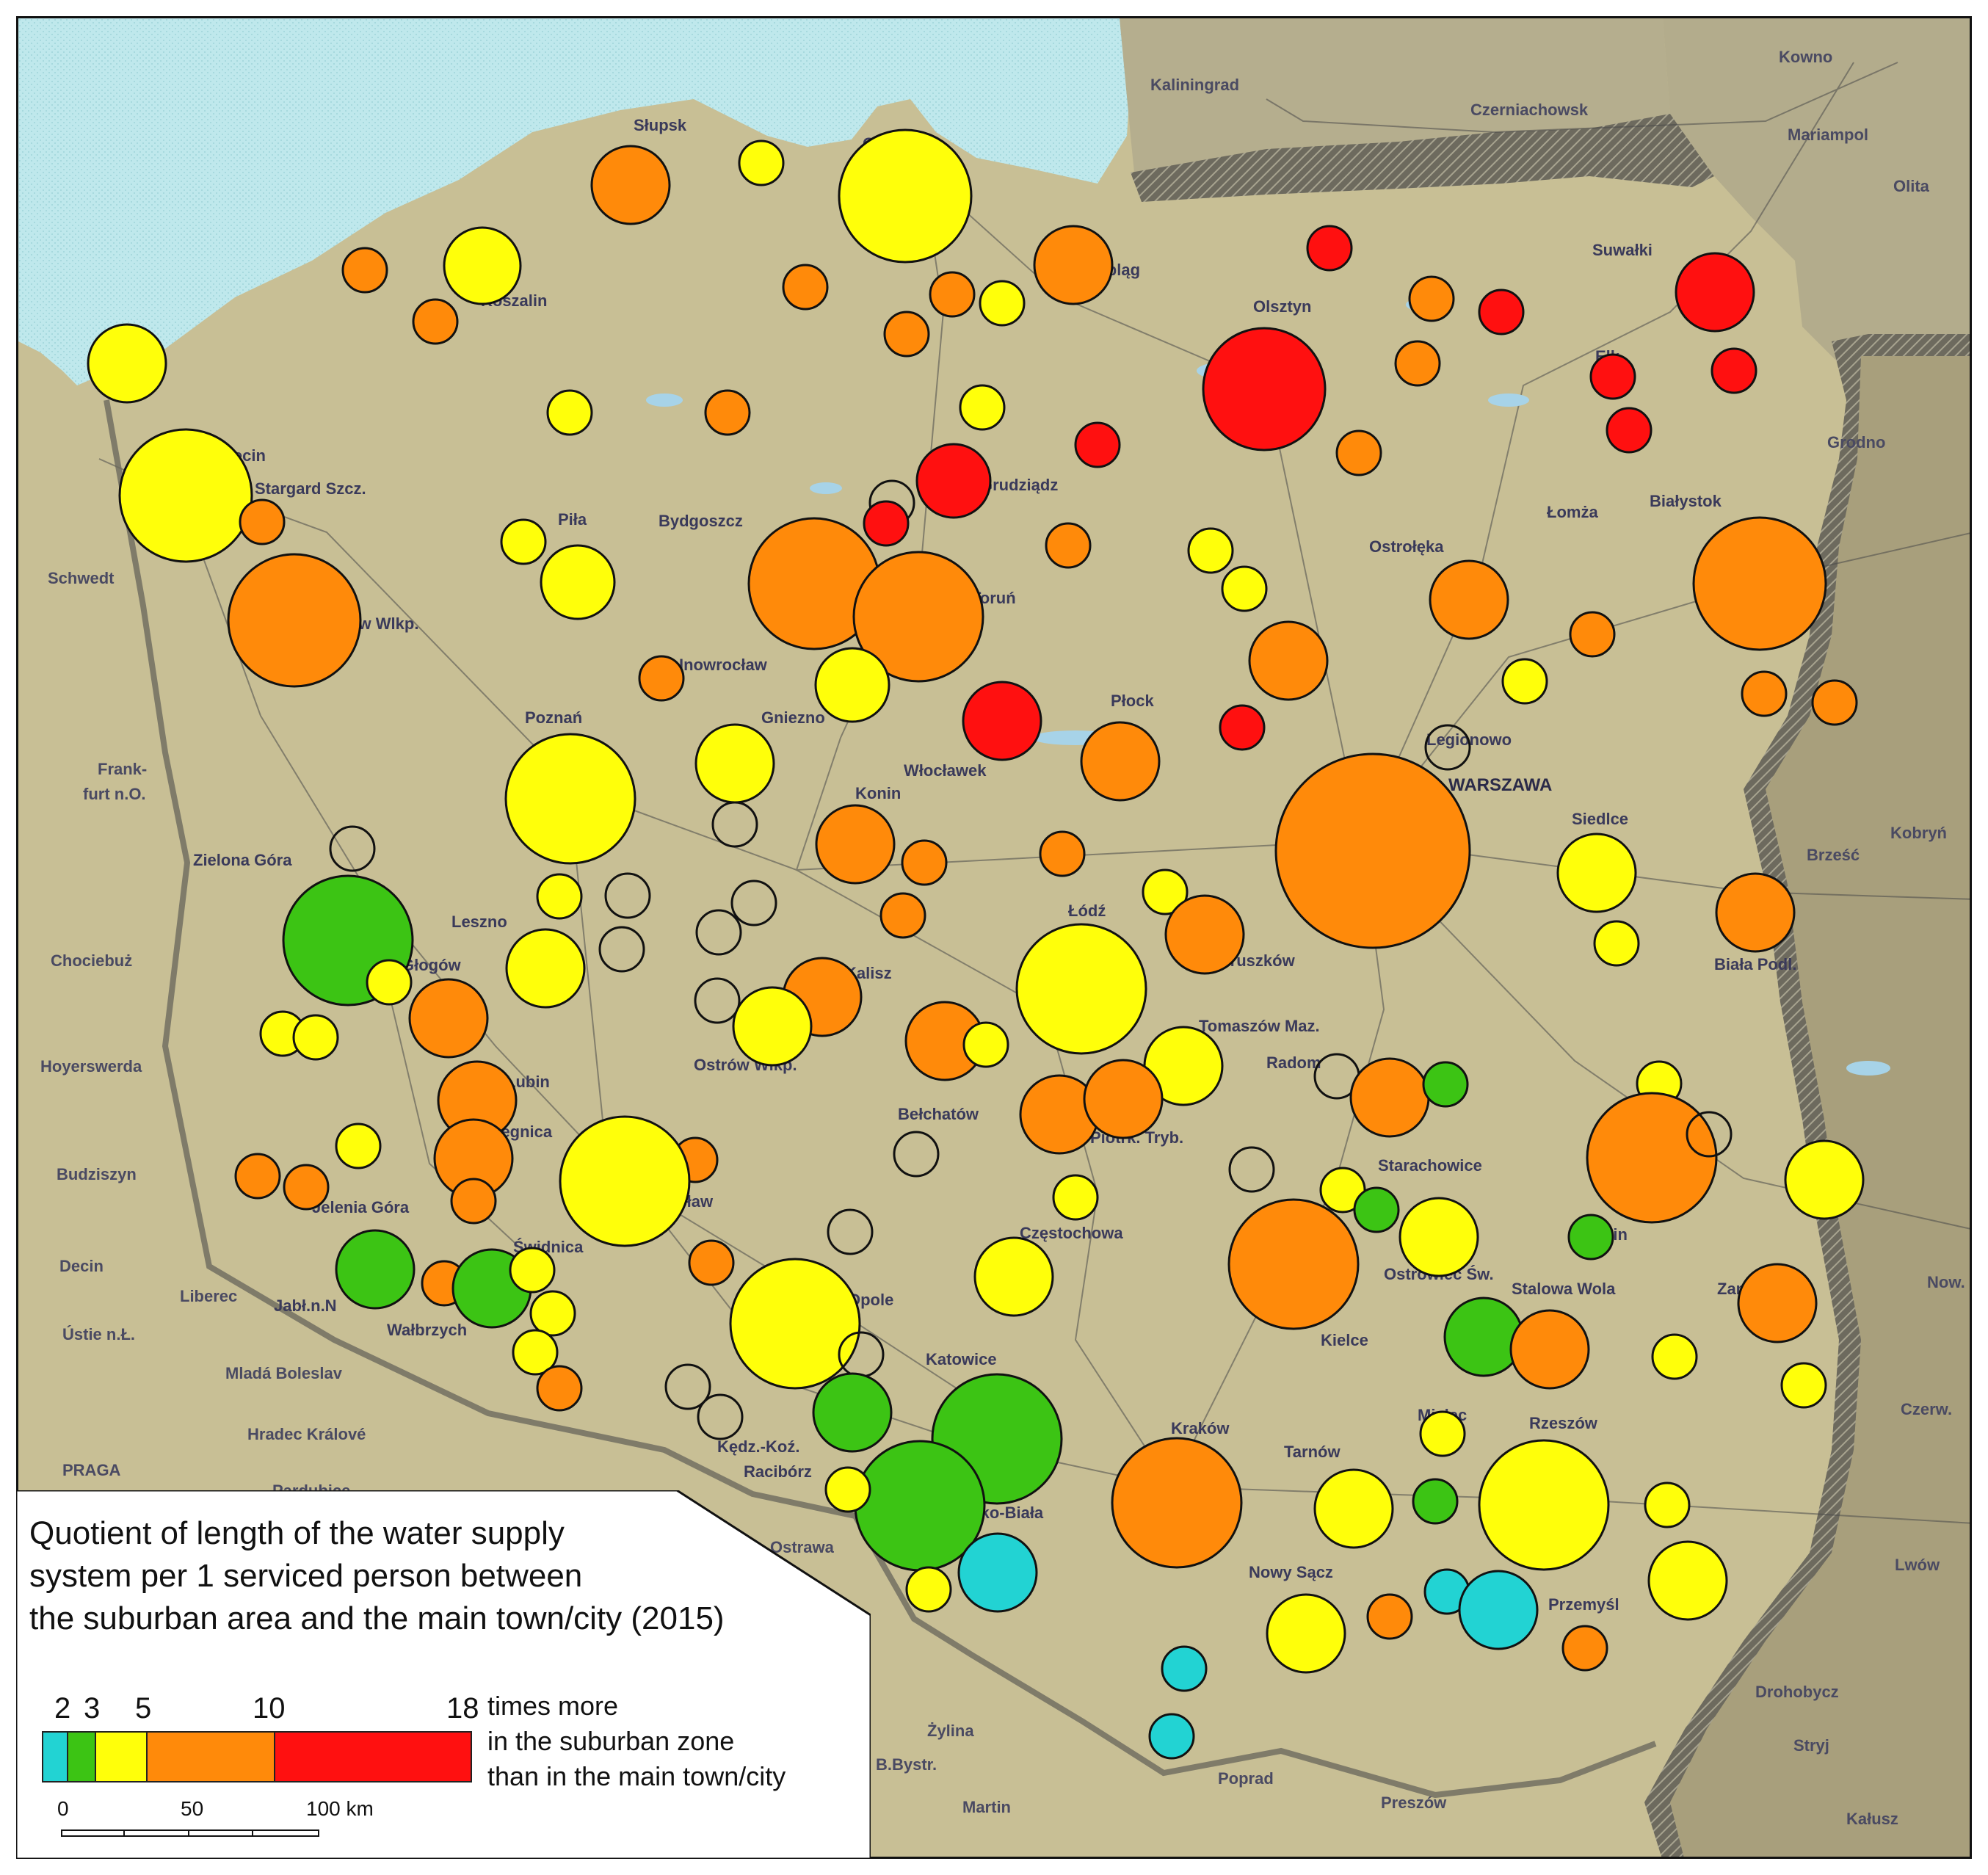 Image resolution: width=1988 pixels, height=1875 pixels. I want to click on foreign-city-label: Lwów, so click(1917, 1565).